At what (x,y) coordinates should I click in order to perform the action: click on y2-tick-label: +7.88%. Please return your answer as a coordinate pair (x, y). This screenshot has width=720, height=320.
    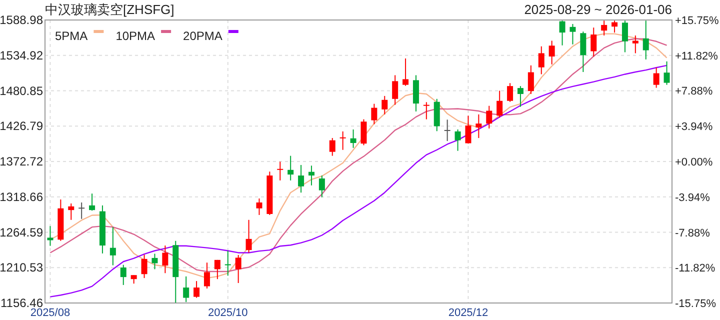
    Looking at the image, I should click on (694, 92).